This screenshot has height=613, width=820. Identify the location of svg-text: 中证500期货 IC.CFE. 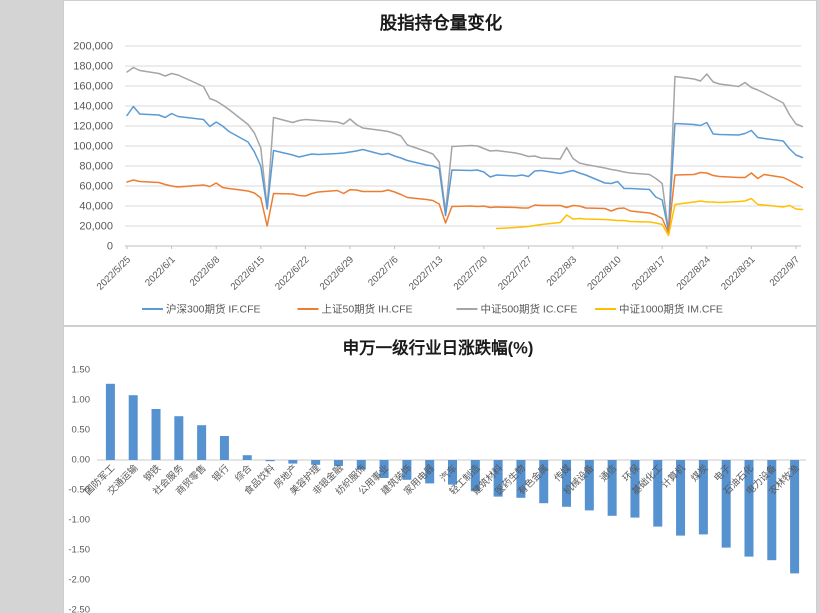
(529, 309).